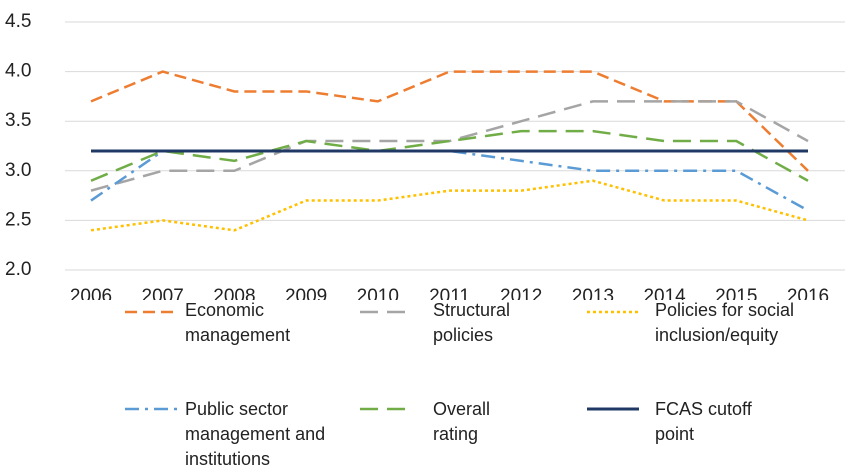  Describe the element at coordinates (18, 269) in the screenshot. I see `y-tick-label: 2.0` at that location.